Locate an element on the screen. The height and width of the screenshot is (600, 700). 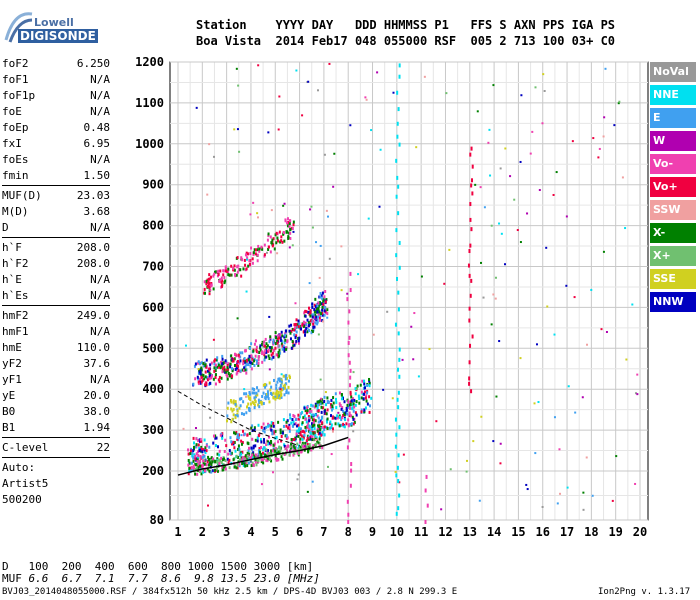
legend-item: NNE is located at coordinates (673, 95).